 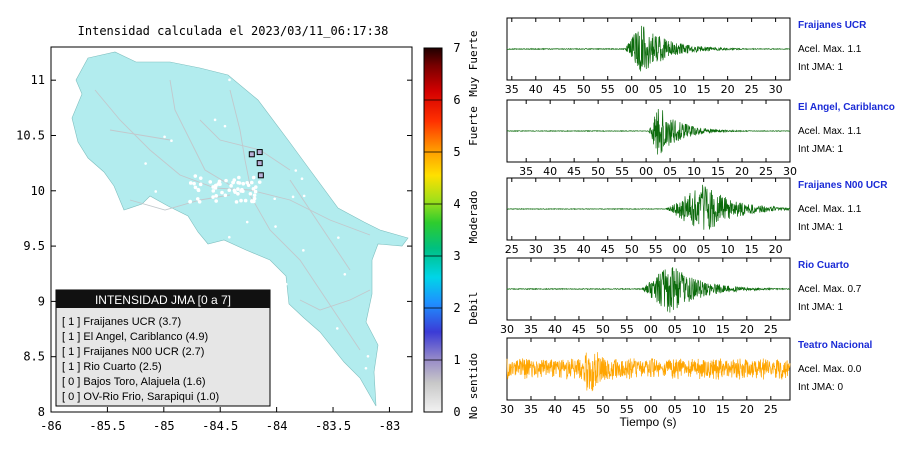 I want to click on time-tick-label: 05, so click(x=675, y=409).